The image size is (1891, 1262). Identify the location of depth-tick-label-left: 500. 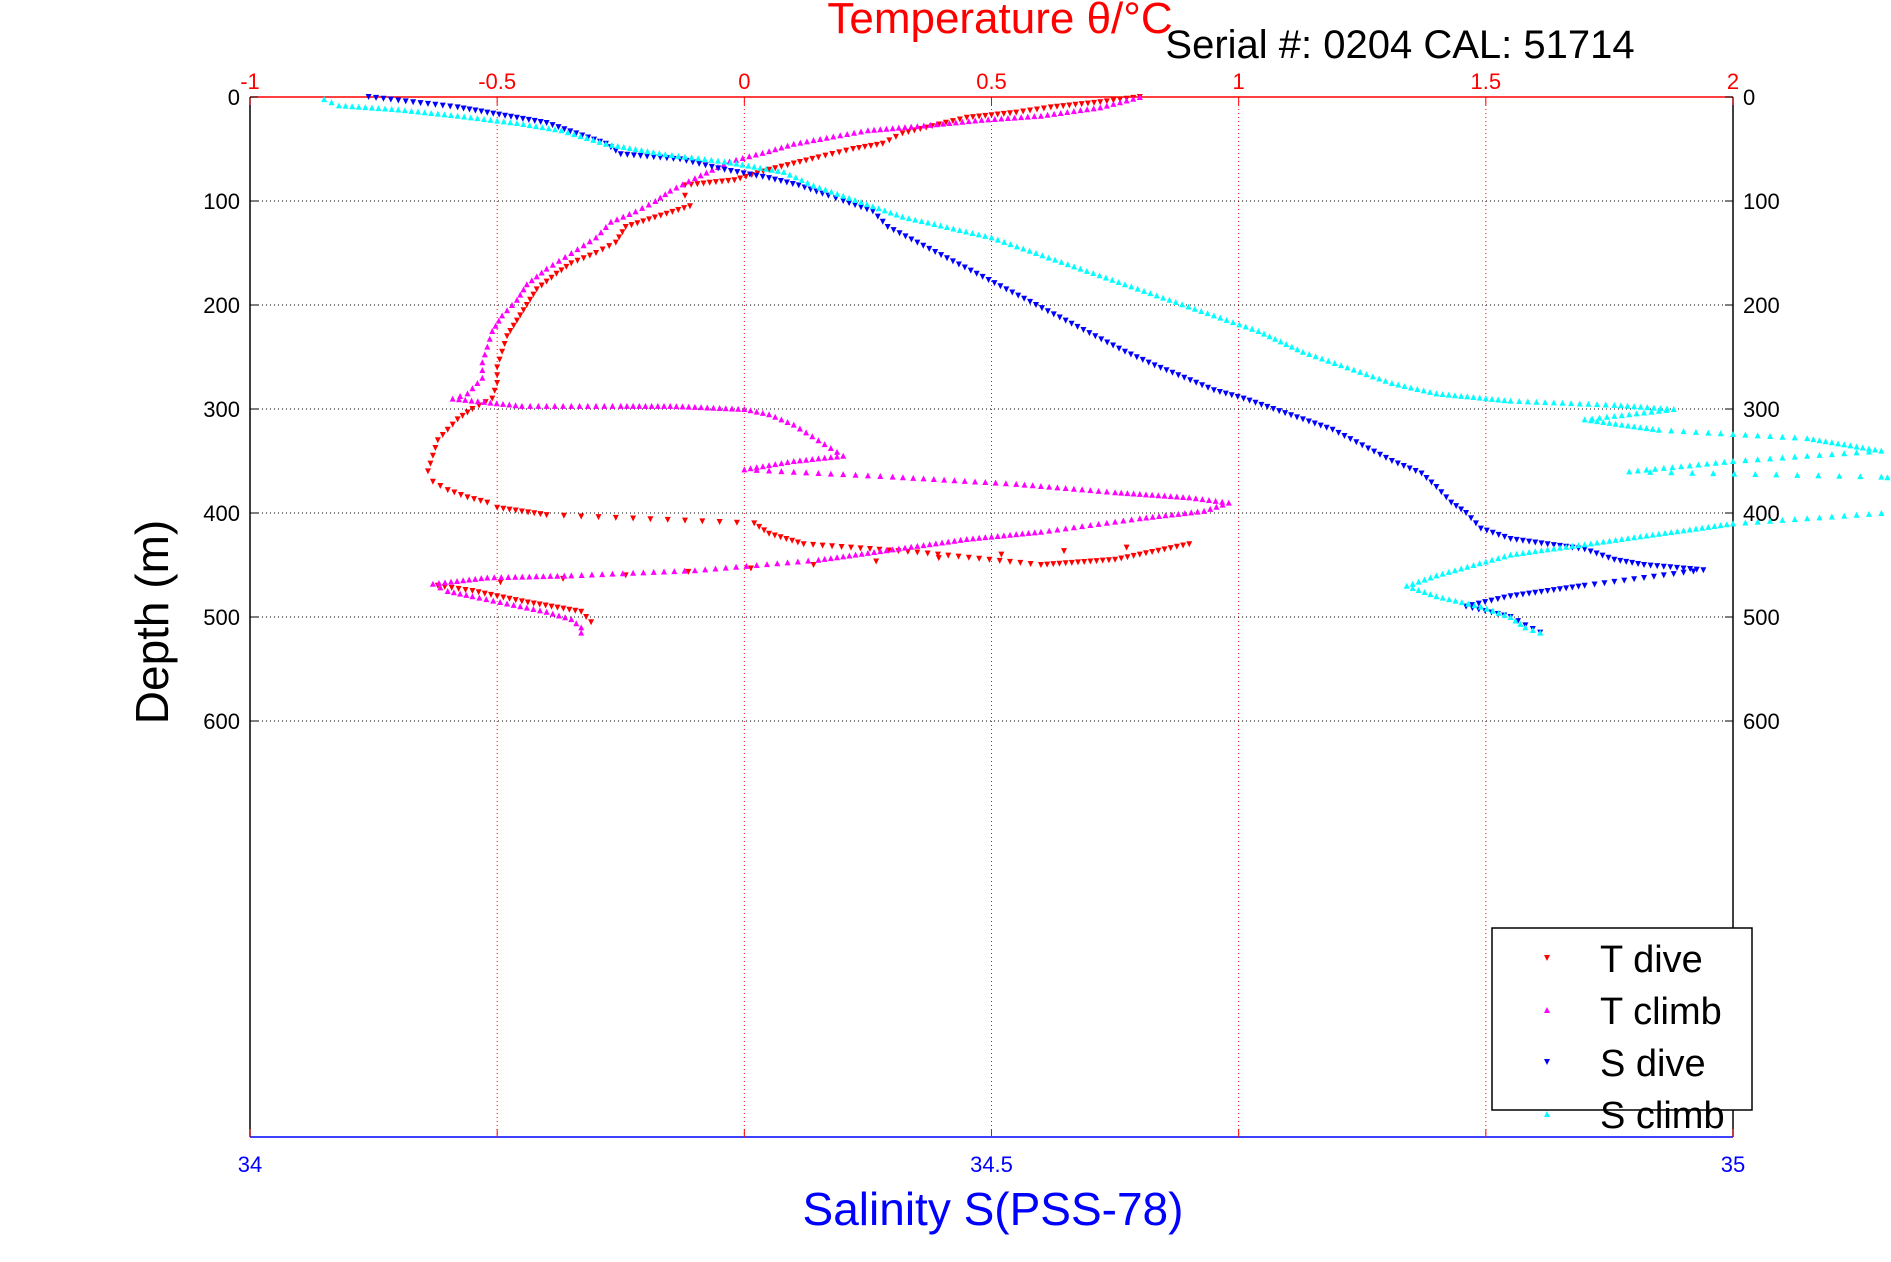
(221, 617).